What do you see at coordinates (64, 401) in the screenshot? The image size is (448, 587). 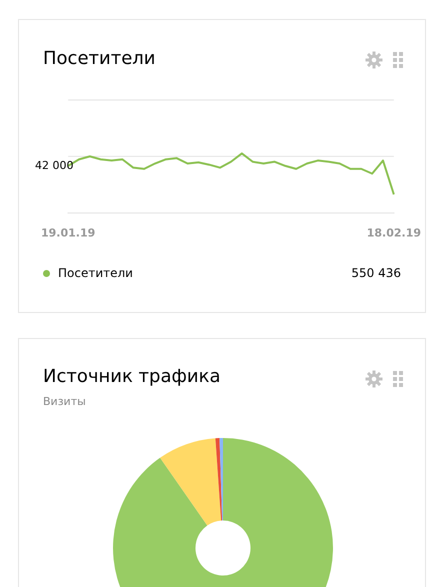 I see `chart-subtitle: Визиты` at bounding box center [64, 401].